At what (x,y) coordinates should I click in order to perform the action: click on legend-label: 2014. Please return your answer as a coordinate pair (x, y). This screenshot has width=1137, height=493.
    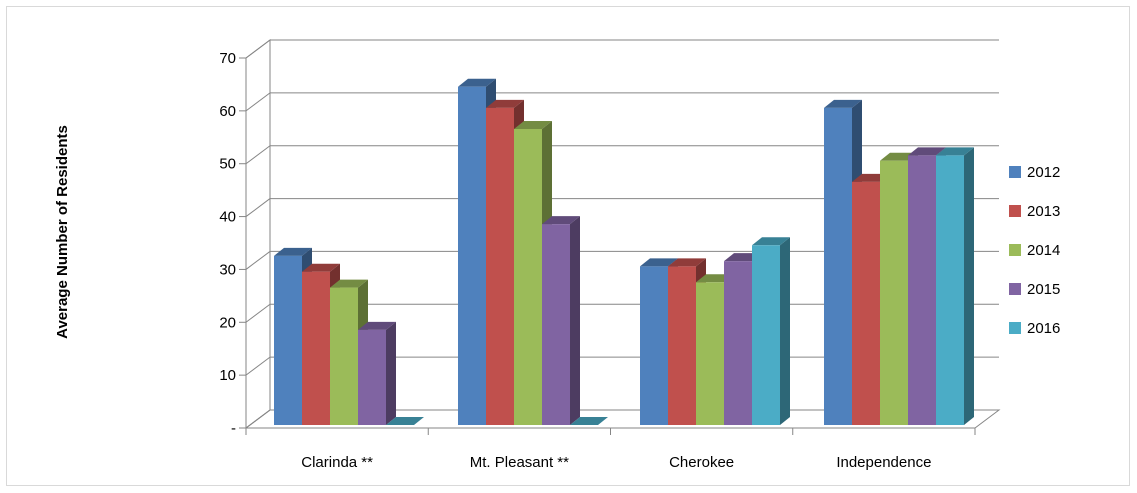
    Looking at the image, I should click on (1043, 250).